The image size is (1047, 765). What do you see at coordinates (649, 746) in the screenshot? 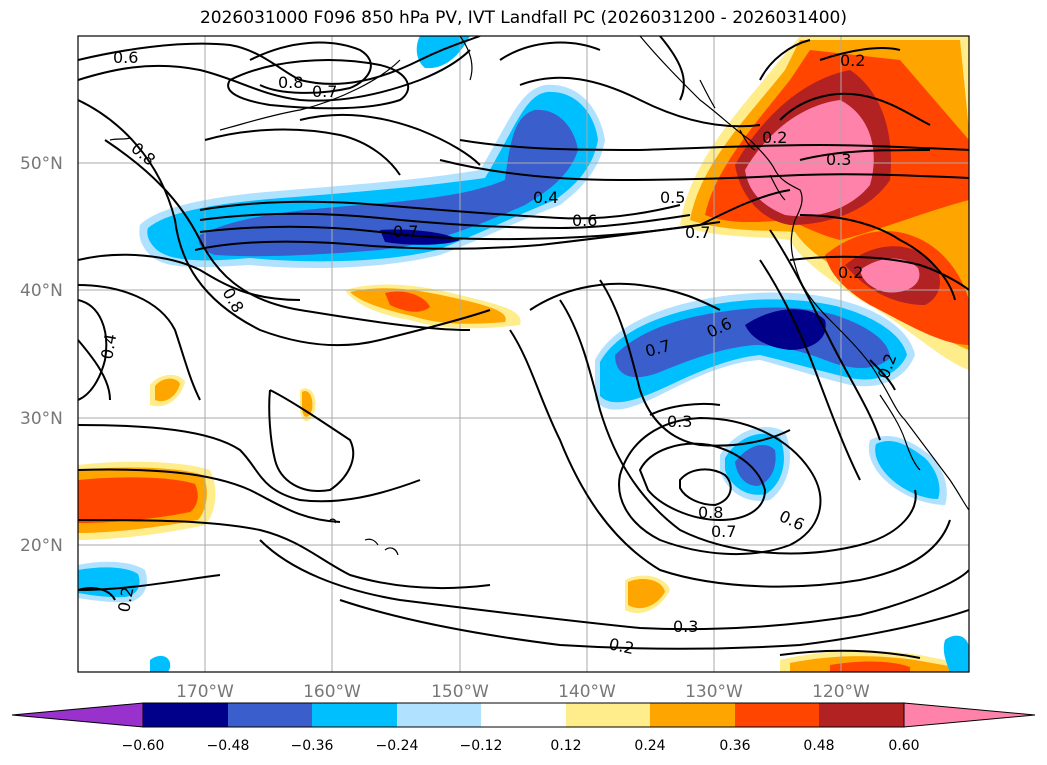
I see `colorbar-tick-label: 0.24` at bounding box center [649, 746].